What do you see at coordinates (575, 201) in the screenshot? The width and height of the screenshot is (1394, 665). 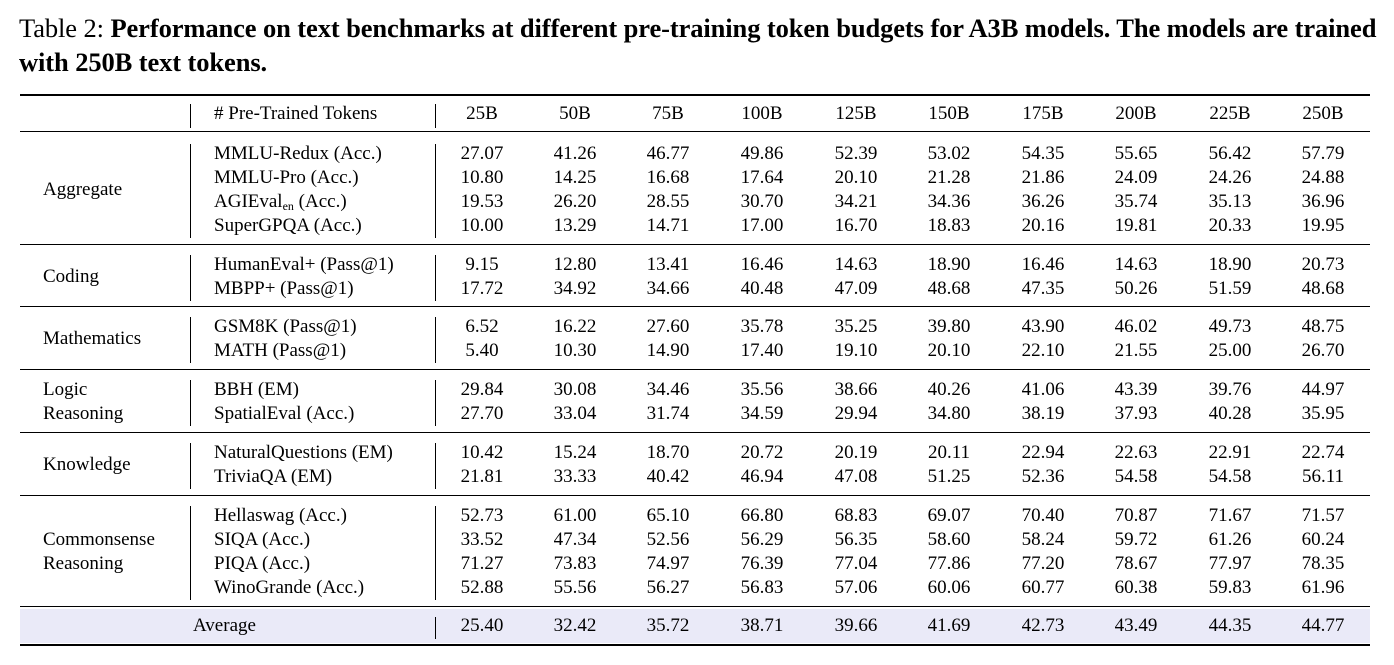 I see `score-cell: 26.20` at bounding box center [575, 201].